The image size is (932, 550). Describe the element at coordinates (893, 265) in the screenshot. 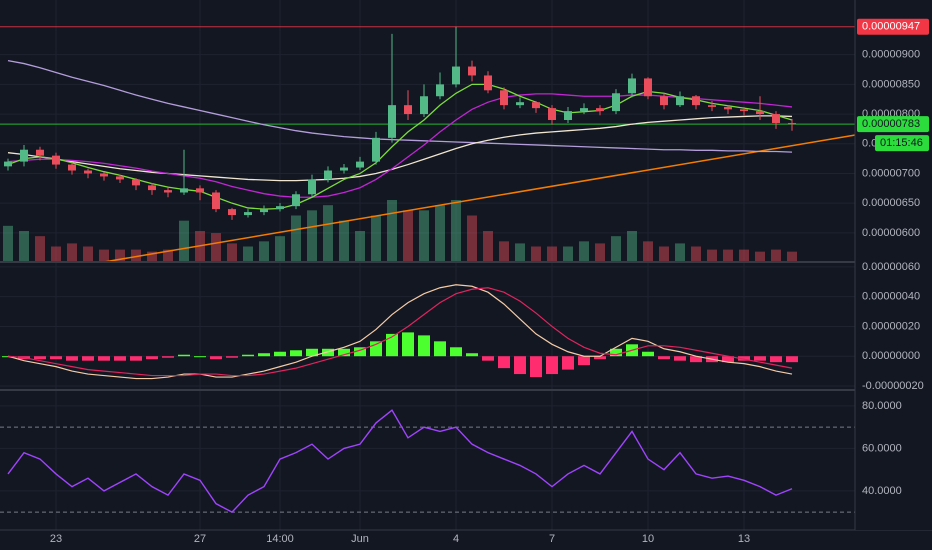

I see `price-axis-bg` at that location.